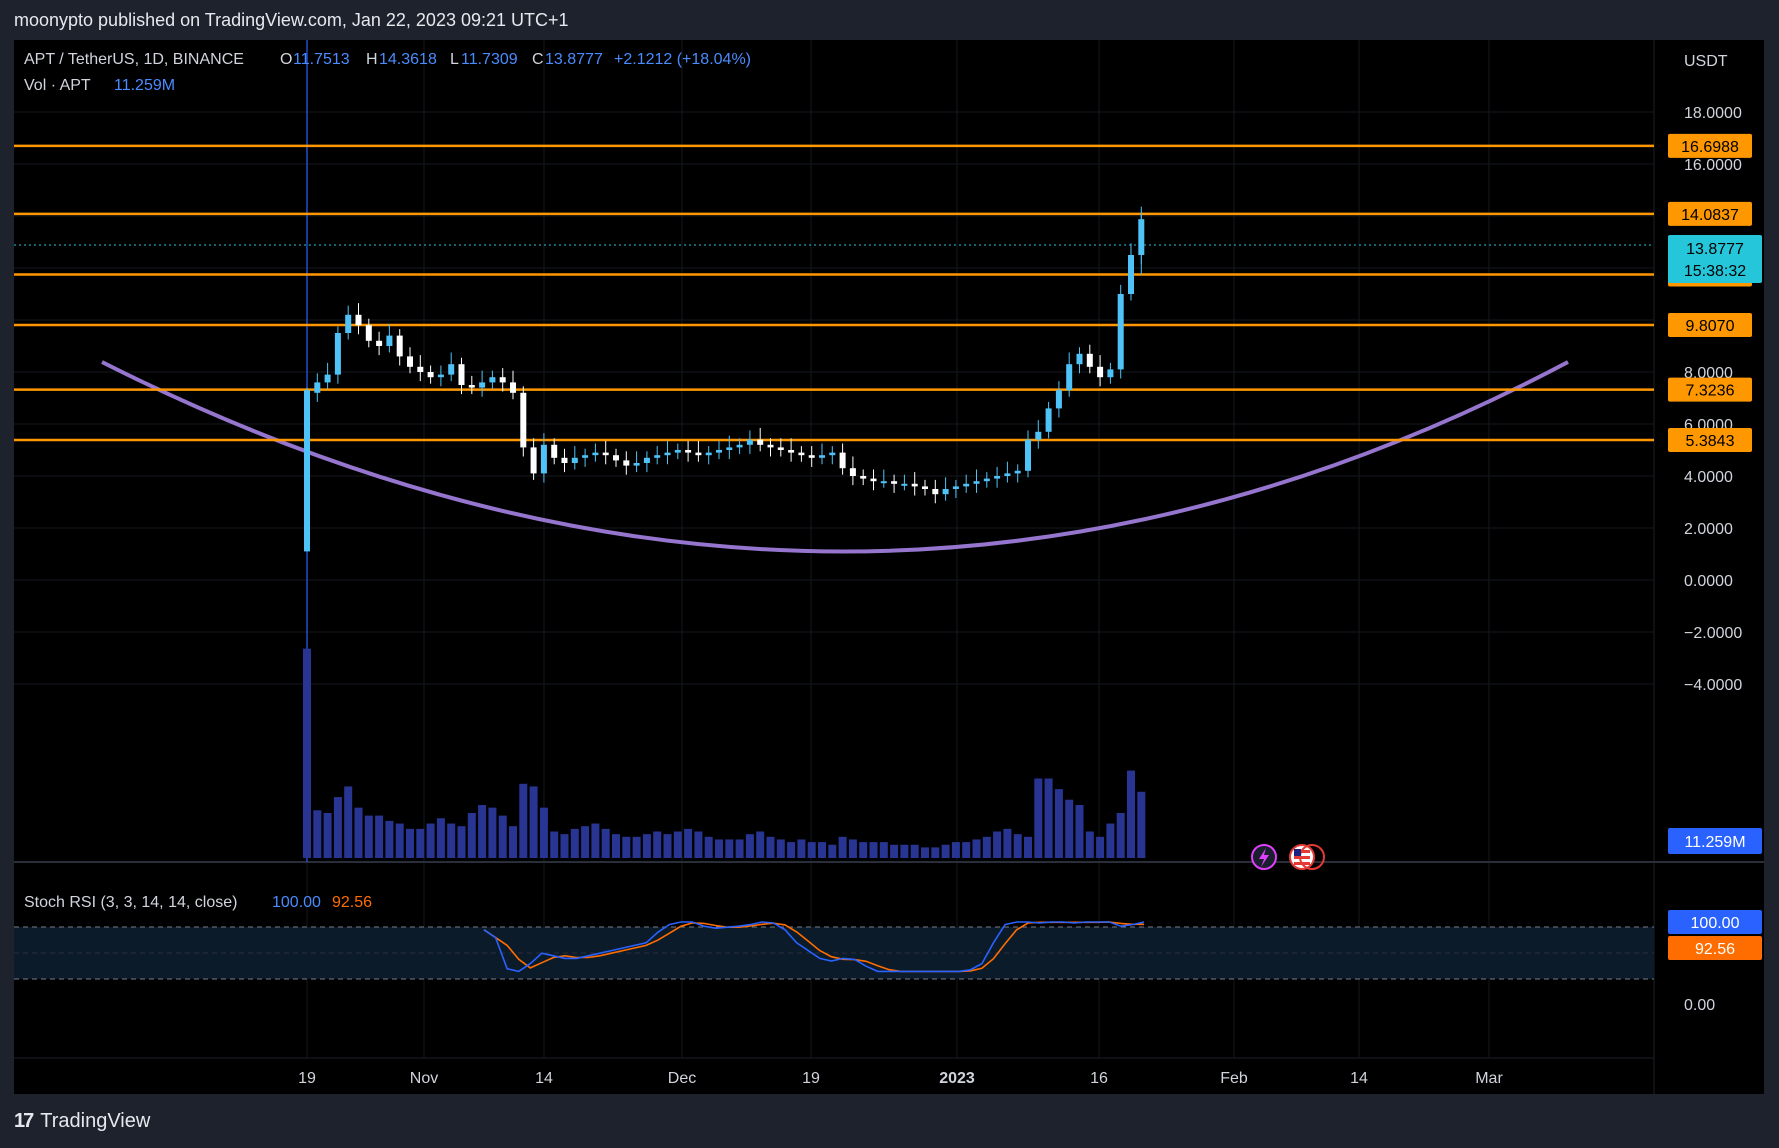  What do you see at coordinates (1710, 147) in the screenshot?
I see `level-badge-text: 16.6988` at bounding box center [1710, 147].